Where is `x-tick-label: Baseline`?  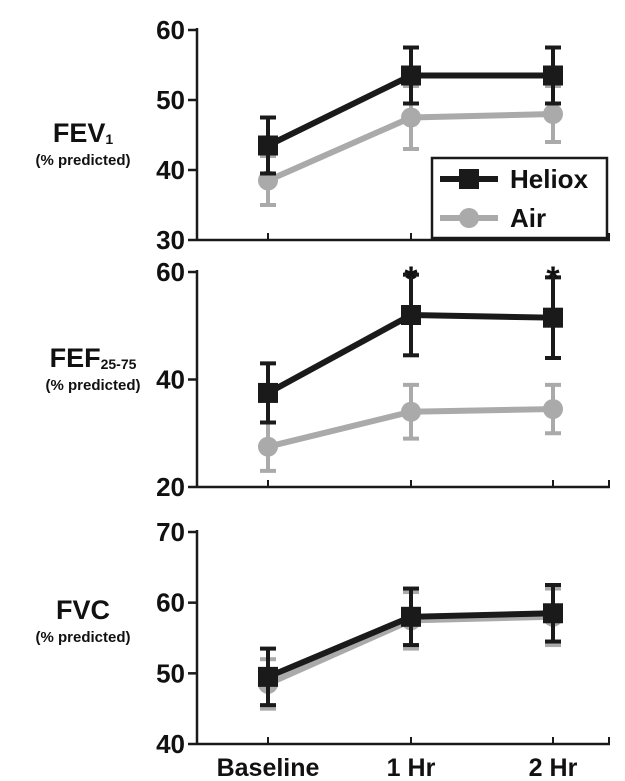 x-tick-label: Baseline is located at coordinates (268, 767).